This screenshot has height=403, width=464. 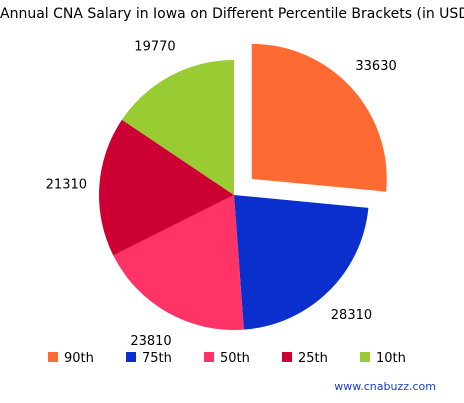 What do you see at coordinates (154, 47) in the screenshot?
I see `data-label-10th: 19770` at bounding box center [154, 47].